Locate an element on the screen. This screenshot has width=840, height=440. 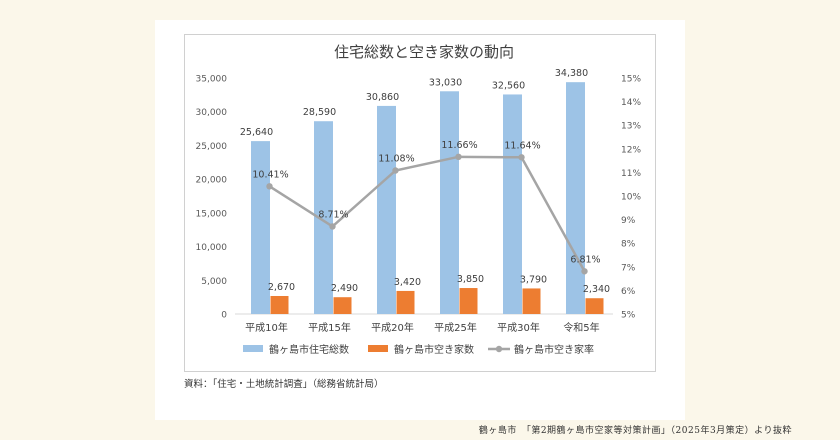
legend-marker is located at coordinates (499, 349).